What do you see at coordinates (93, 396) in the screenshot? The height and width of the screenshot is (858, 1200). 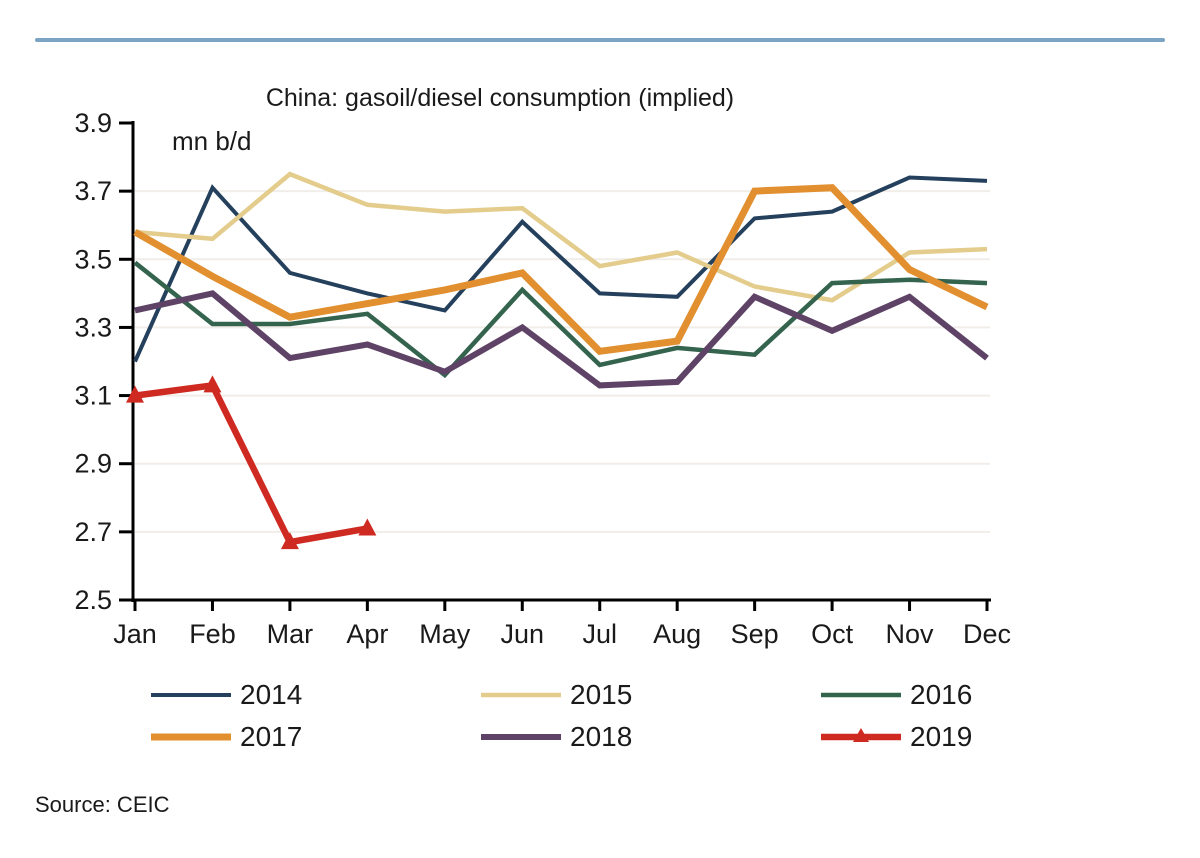 I see `y-tick-label-3.1: 3.1` at bounding box center [93, 396].